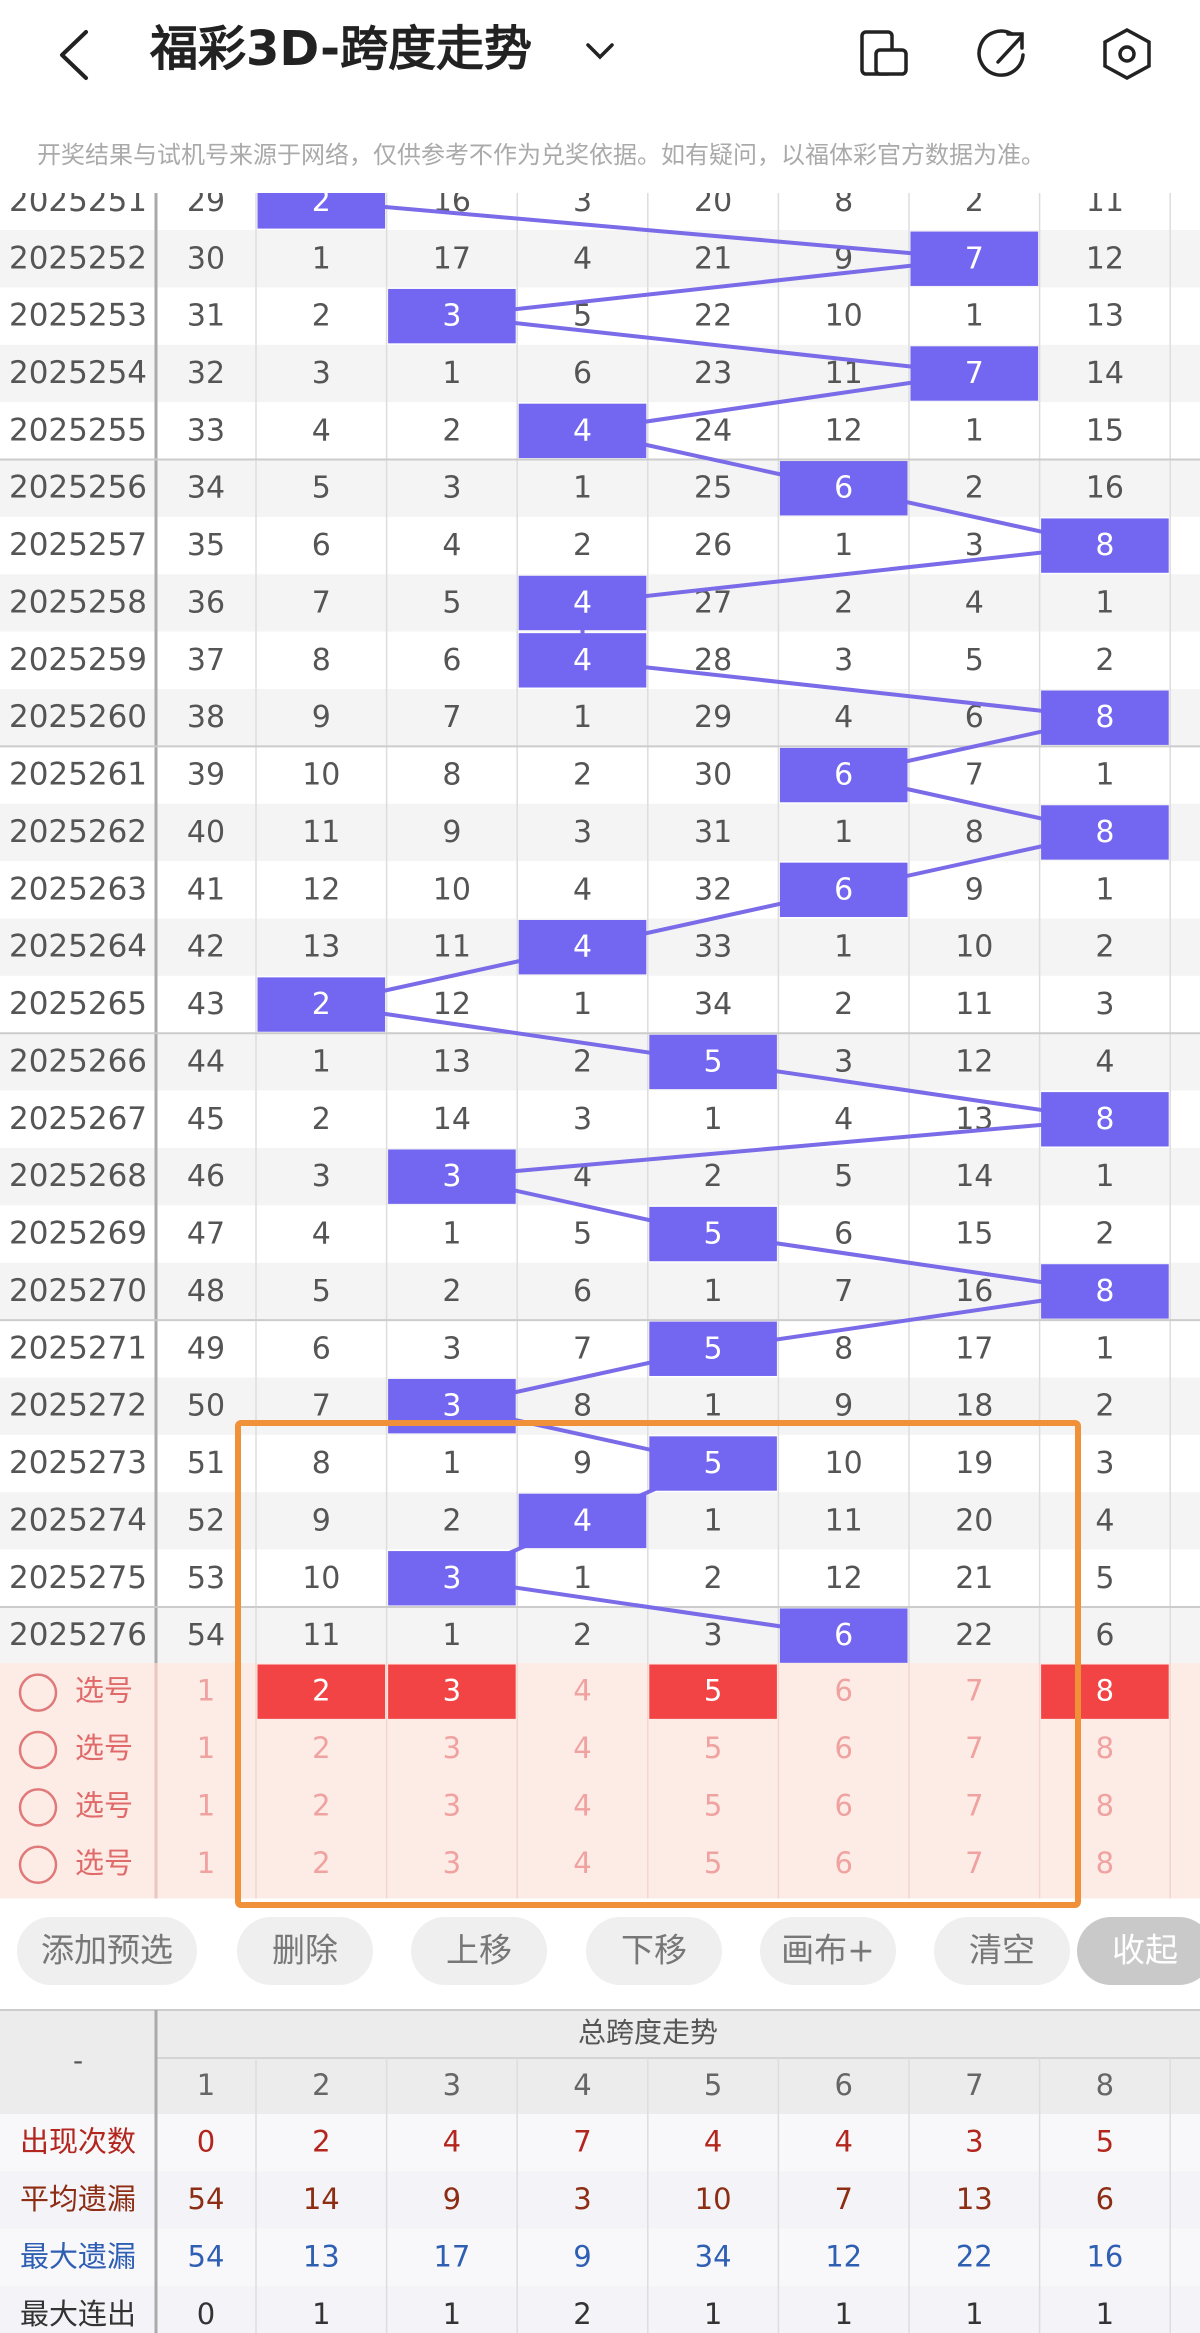 Image resolution: width=1200 pixels, height=2333 pixels. What do you see at coordinates (78, 2060) in the screenshot?
I see `stats-corner: -` at bounding box center [78, 2060].